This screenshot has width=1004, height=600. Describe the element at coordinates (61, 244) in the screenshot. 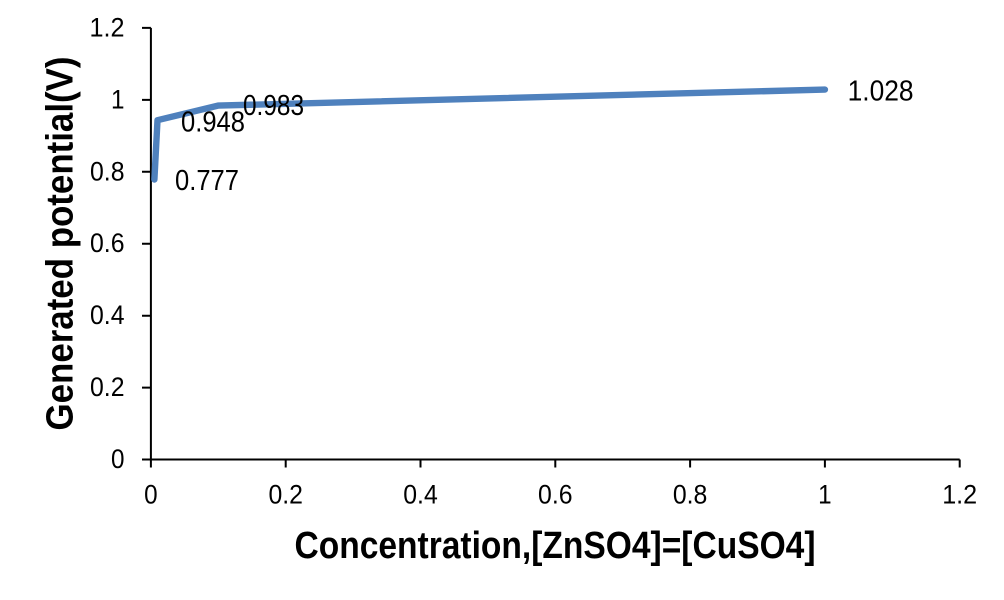

I see `svg-text: Generated potential(V)` at that location.